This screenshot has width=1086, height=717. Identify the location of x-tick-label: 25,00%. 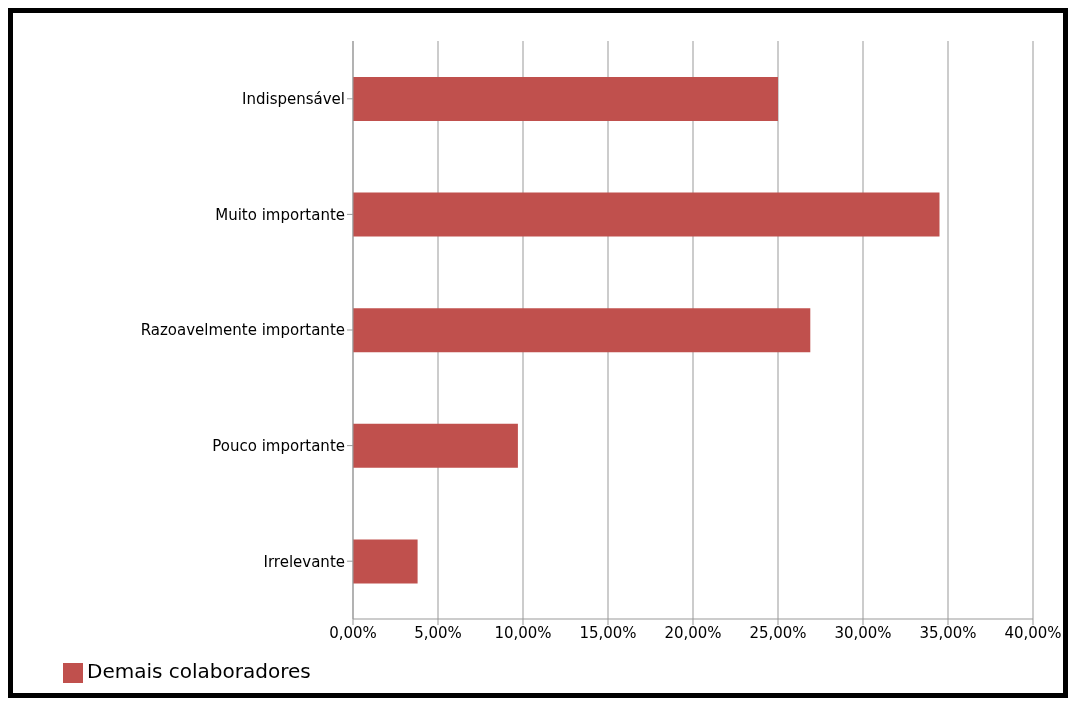
(778, 632).